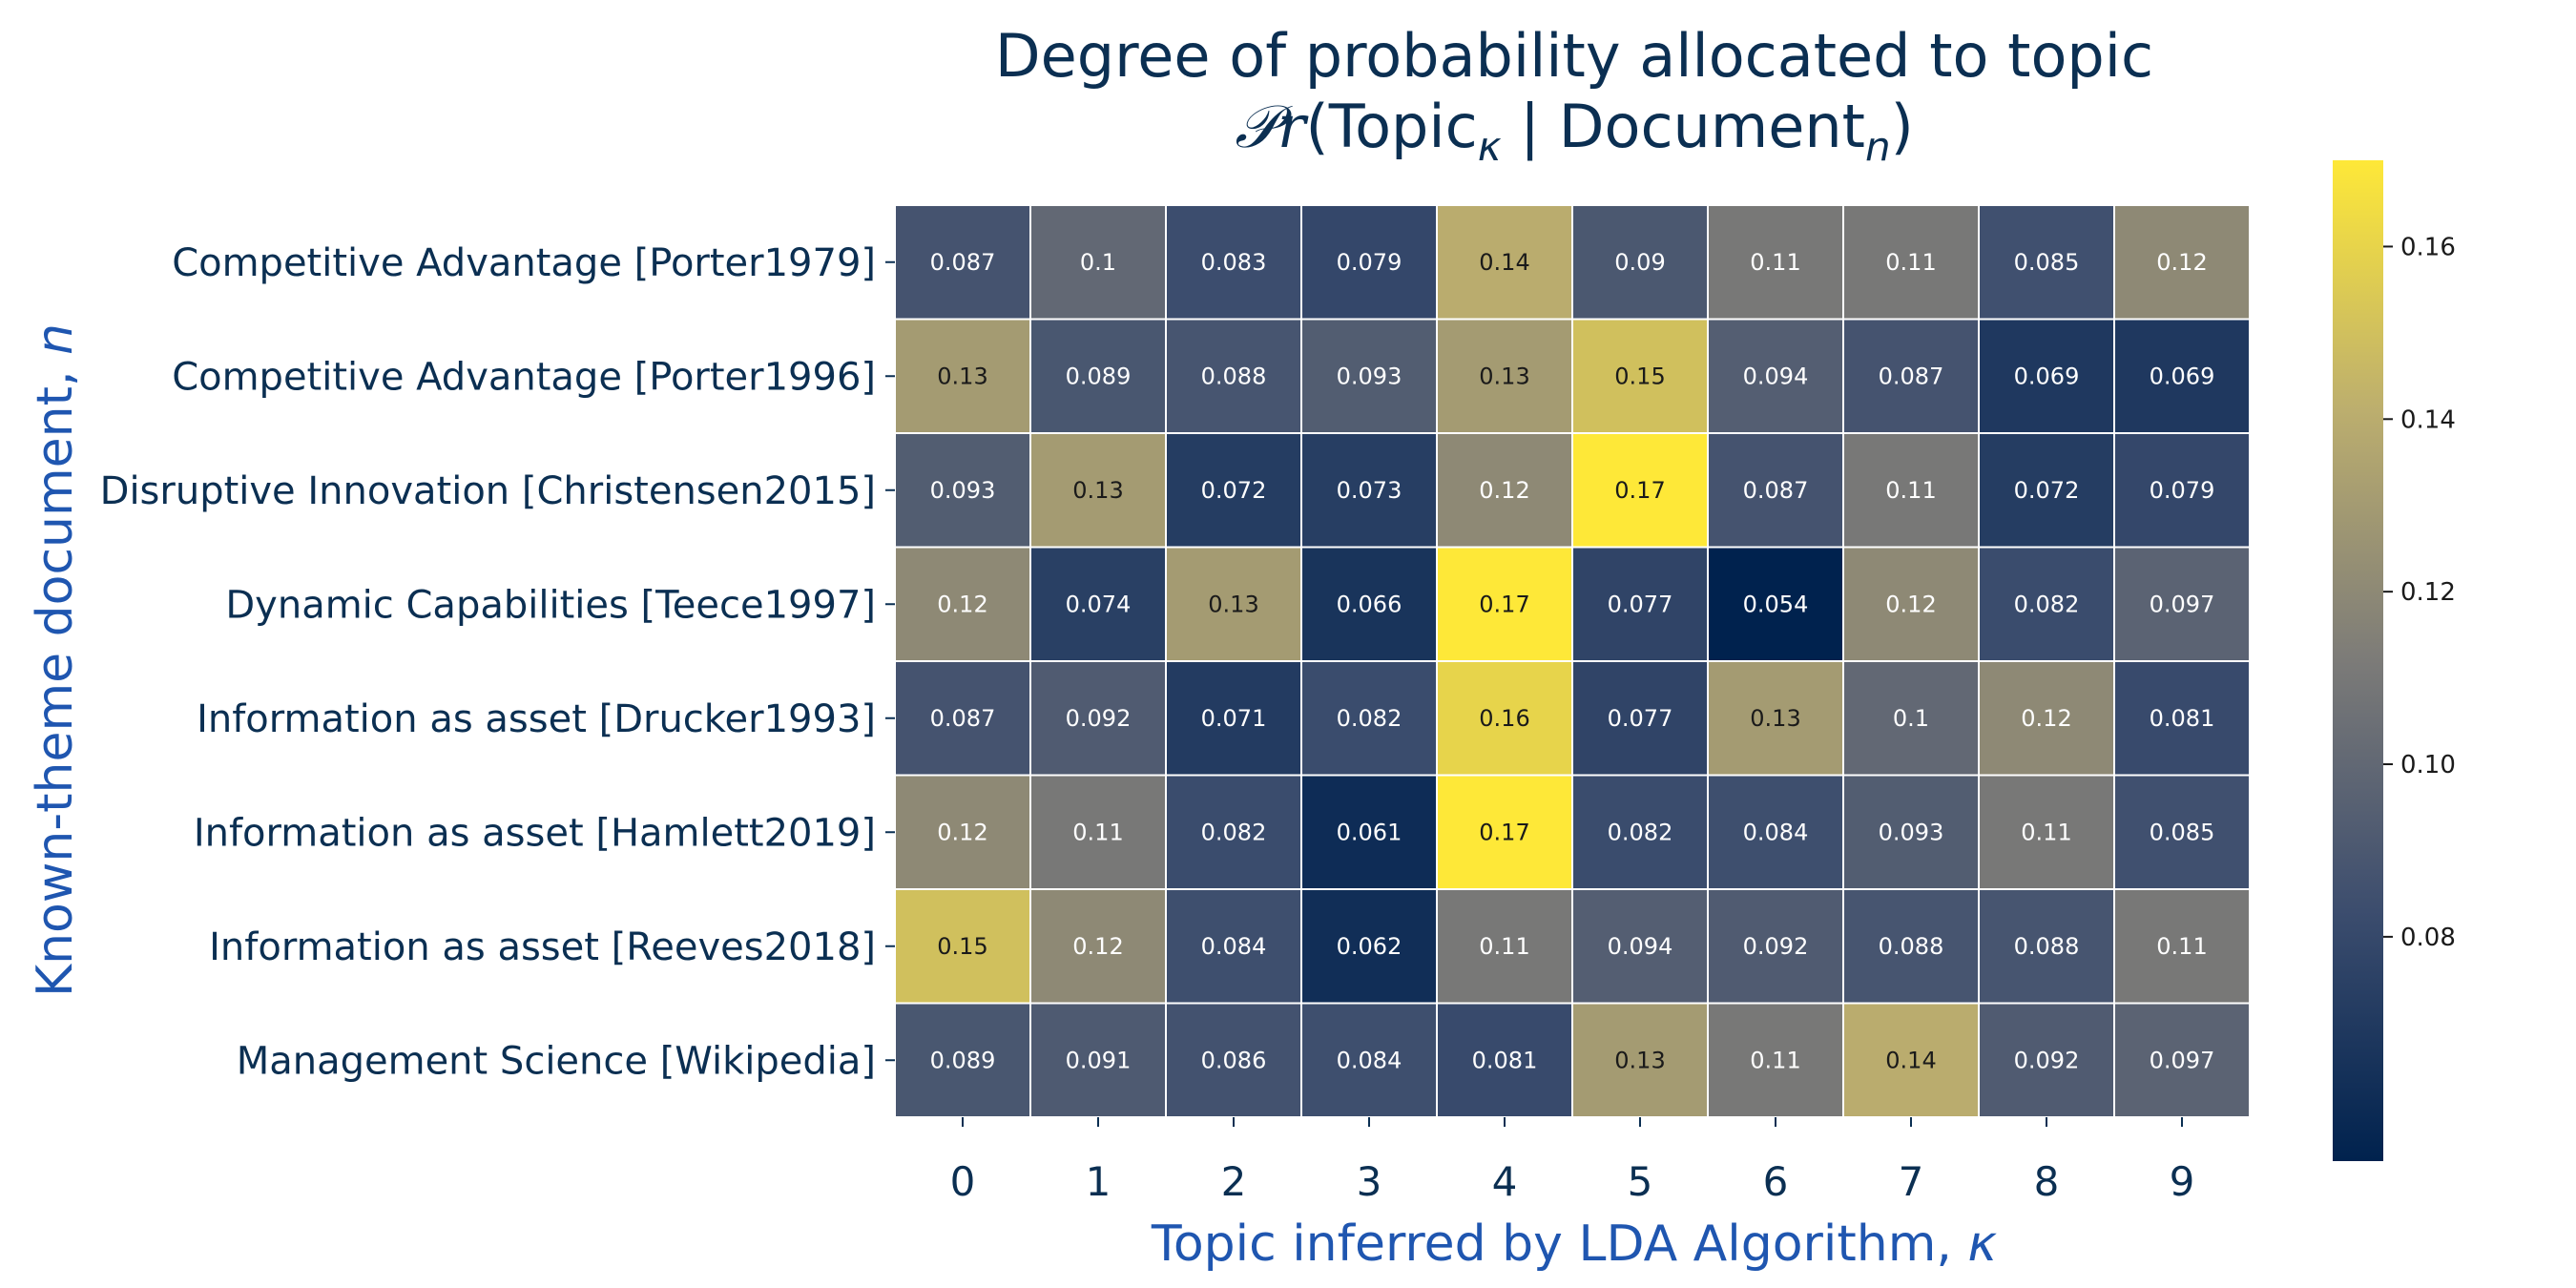  I want to click on cell-value-label: 0.069, so click(2182, 376).